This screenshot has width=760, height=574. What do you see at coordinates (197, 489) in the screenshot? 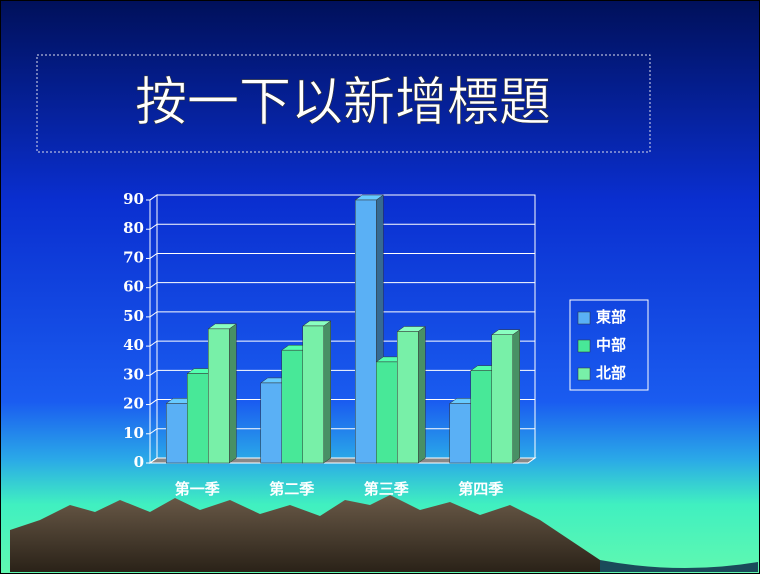
I see `x-tick-label: 第一季` at bounding box center [197, 489].